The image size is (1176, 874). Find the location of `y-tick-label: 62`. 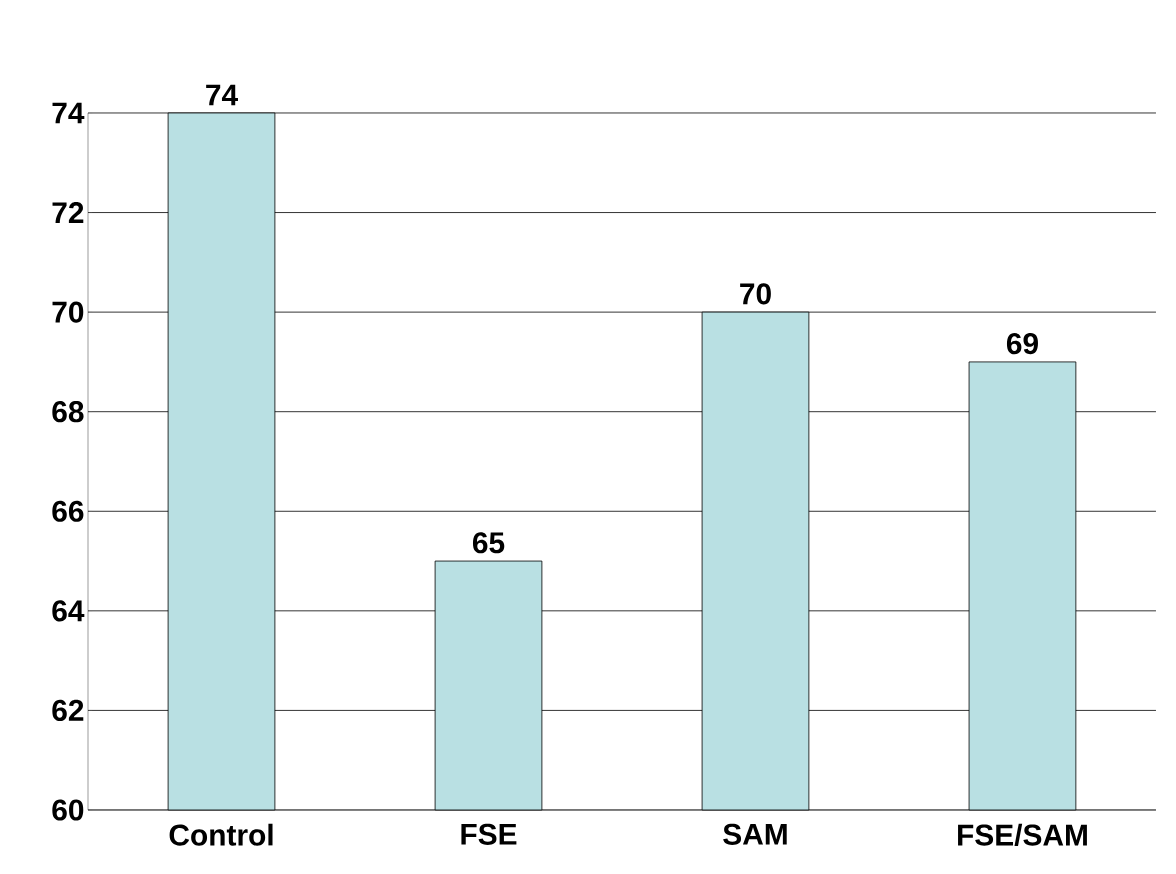

y-tick-label: 62 is located at coordinates (68, 710).